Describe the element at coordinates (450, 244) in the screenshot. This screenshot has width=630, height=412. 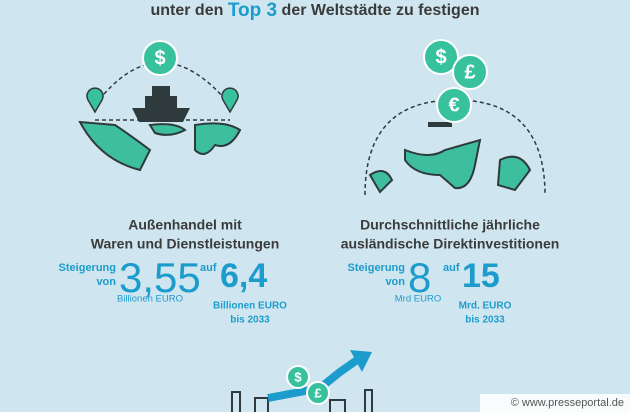
I see `heading: ausländische Direktinvestitionen` at that location.